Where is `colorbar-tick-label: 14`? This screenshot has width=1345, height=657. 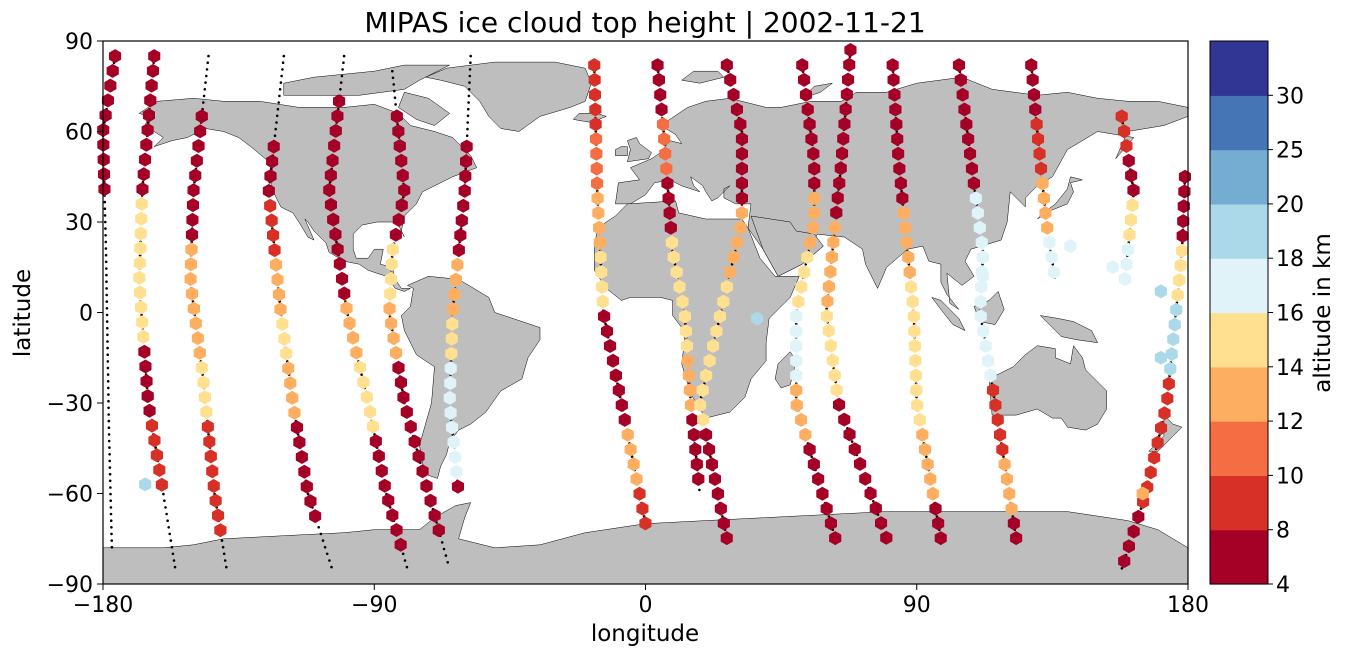 colorbar-tick-label: 14 is located at coordinates (1290, 368).